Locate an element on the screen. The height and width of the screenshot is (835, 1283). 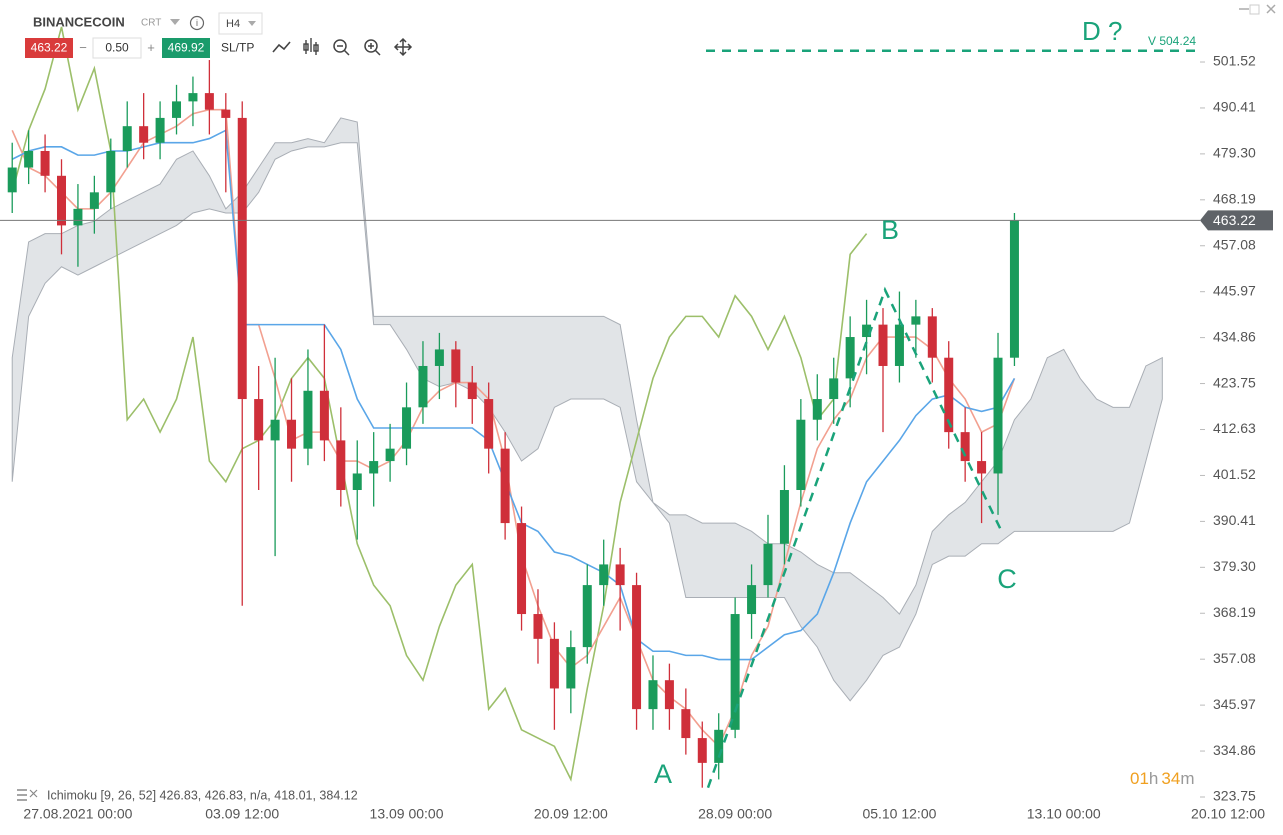
indicator-remove is located at coordinates (33, 793).